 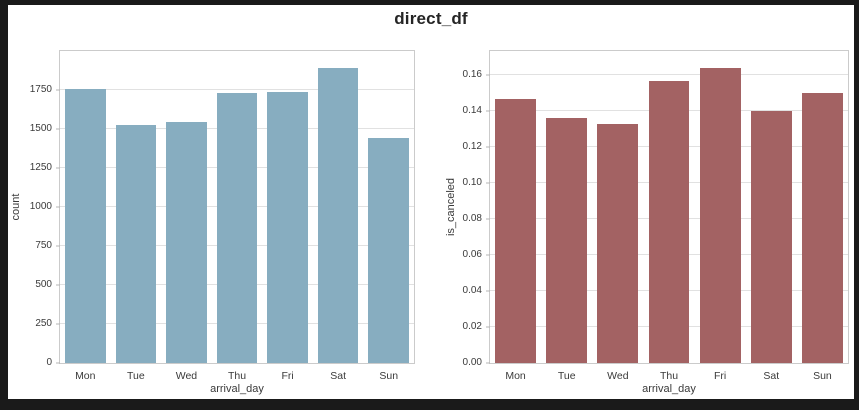 What do you see at coordinates (472, 111) in the screenshot?
I see `y-tick-label: 0.14` at bounding box center [472, 111].